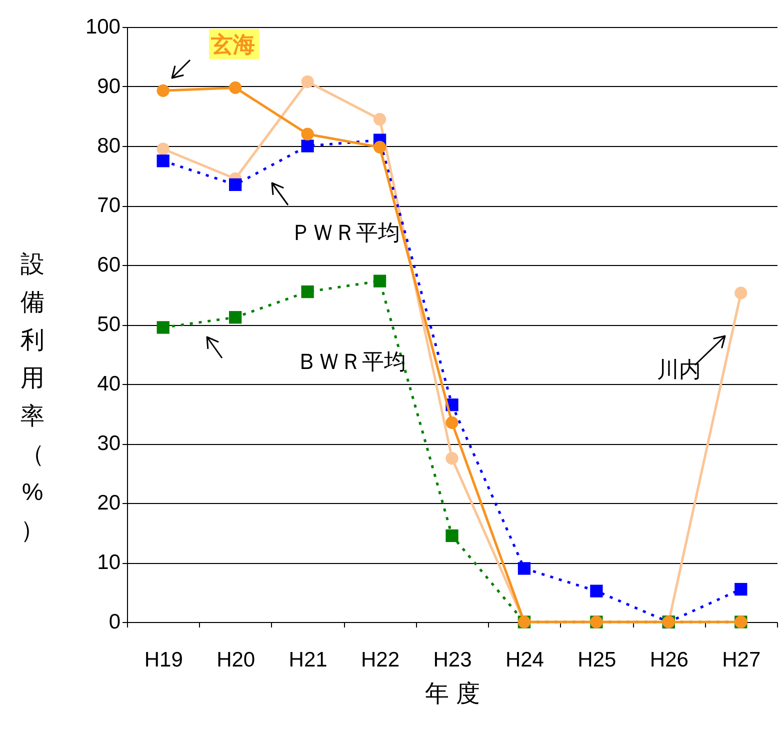 The image size is (783, 745). I want to click on y-tick-label: 80, so click(108, 146).